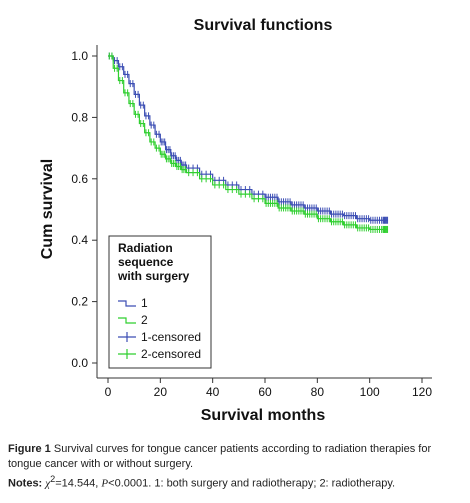 This screenshot has height=503, width=470. I want to click on legend-item-label: 2-censored, so click(171, 354).